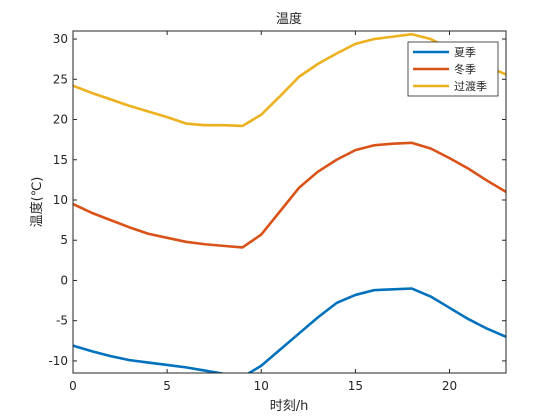 This screenshot has height=420, width=560. Describe the element at coordinates (58, 361) in the screenshot. I see `y-tick-label: -10` at that location.